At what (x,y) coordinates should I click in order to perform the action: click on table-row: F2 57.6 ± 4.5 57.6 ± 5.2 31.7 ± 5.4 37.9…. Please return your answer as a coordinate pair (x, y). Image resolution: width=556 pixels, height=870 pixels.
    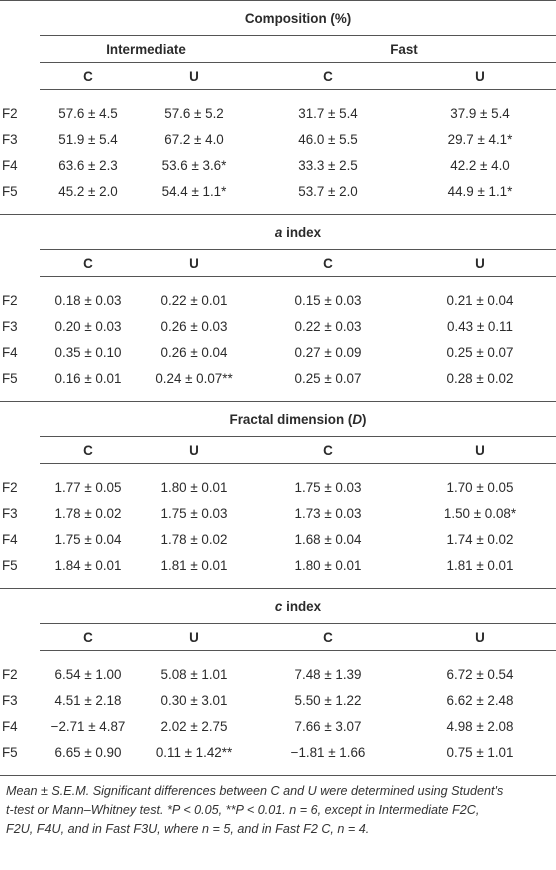
    Looking at the image, I should click on (278, 113).